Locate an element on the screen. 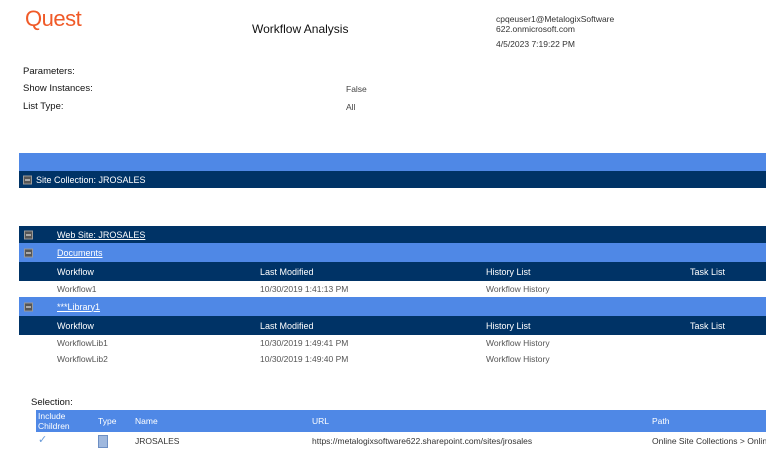 This screenshot has width=766, height=452. cell-workflow: WorkflowLib1 is located at coordinates (82, 343).